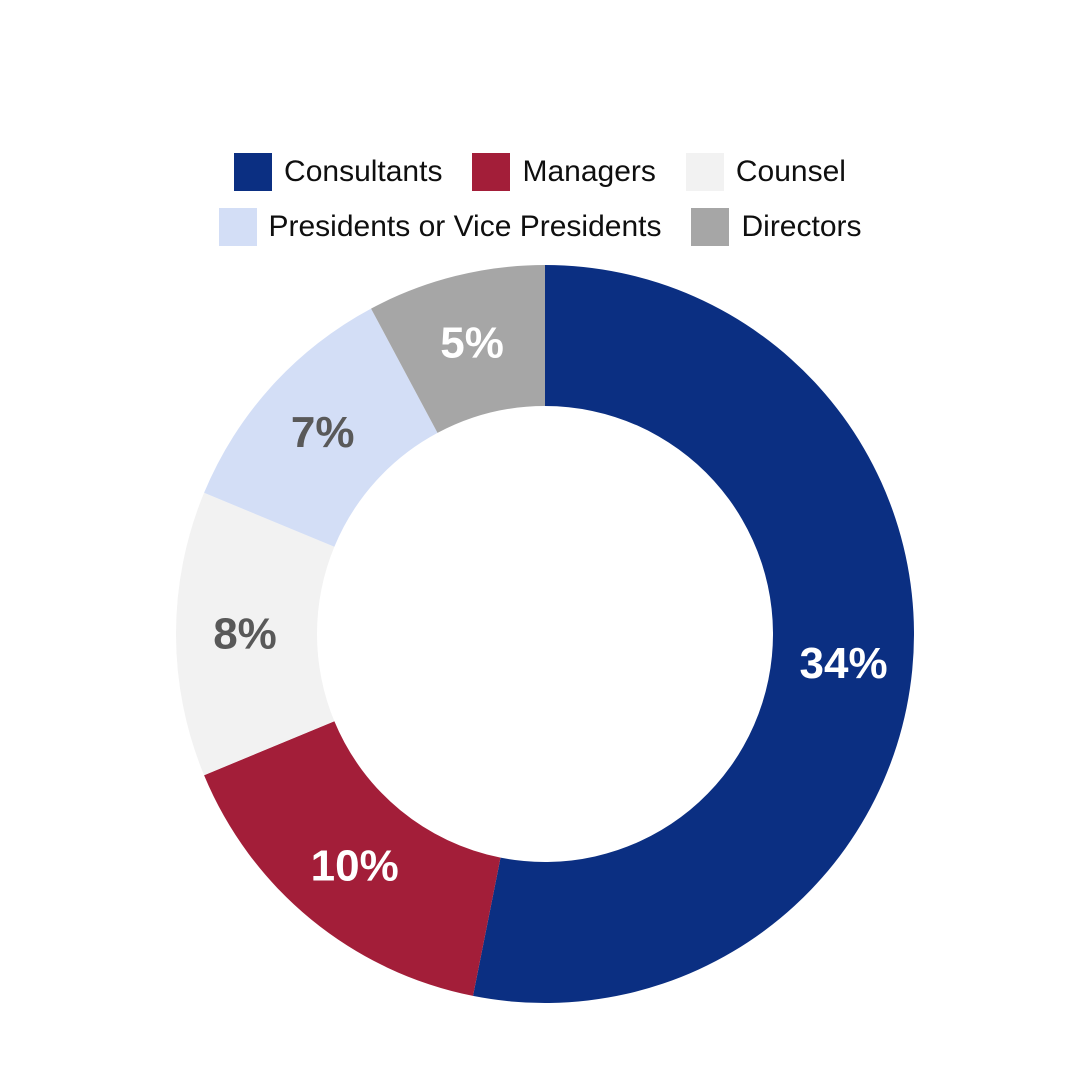 The height and width of the screenshot is (1080, 1080). I want to click on slice-label-consultants: 34%, so click(844, 663).